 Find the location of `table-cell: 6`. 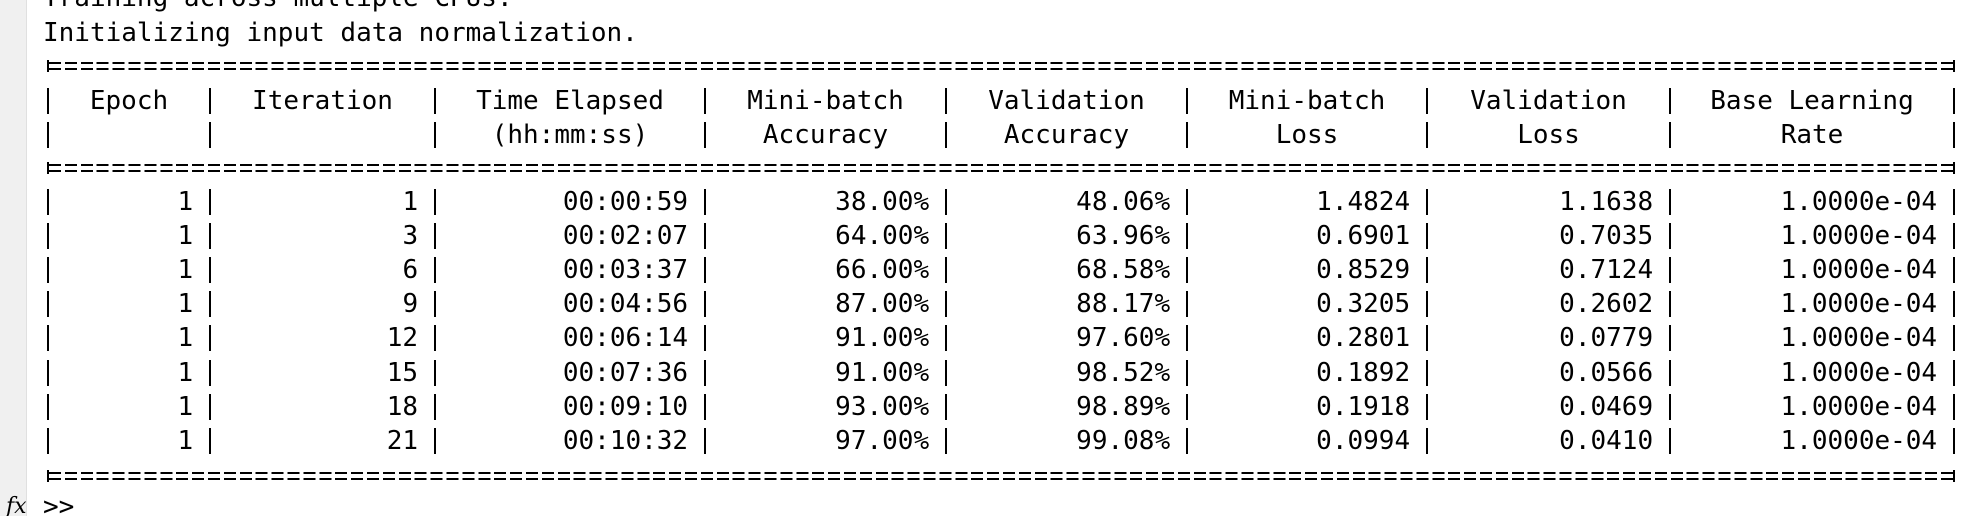

table-cell: 6 is located at coordinates (410, 270).